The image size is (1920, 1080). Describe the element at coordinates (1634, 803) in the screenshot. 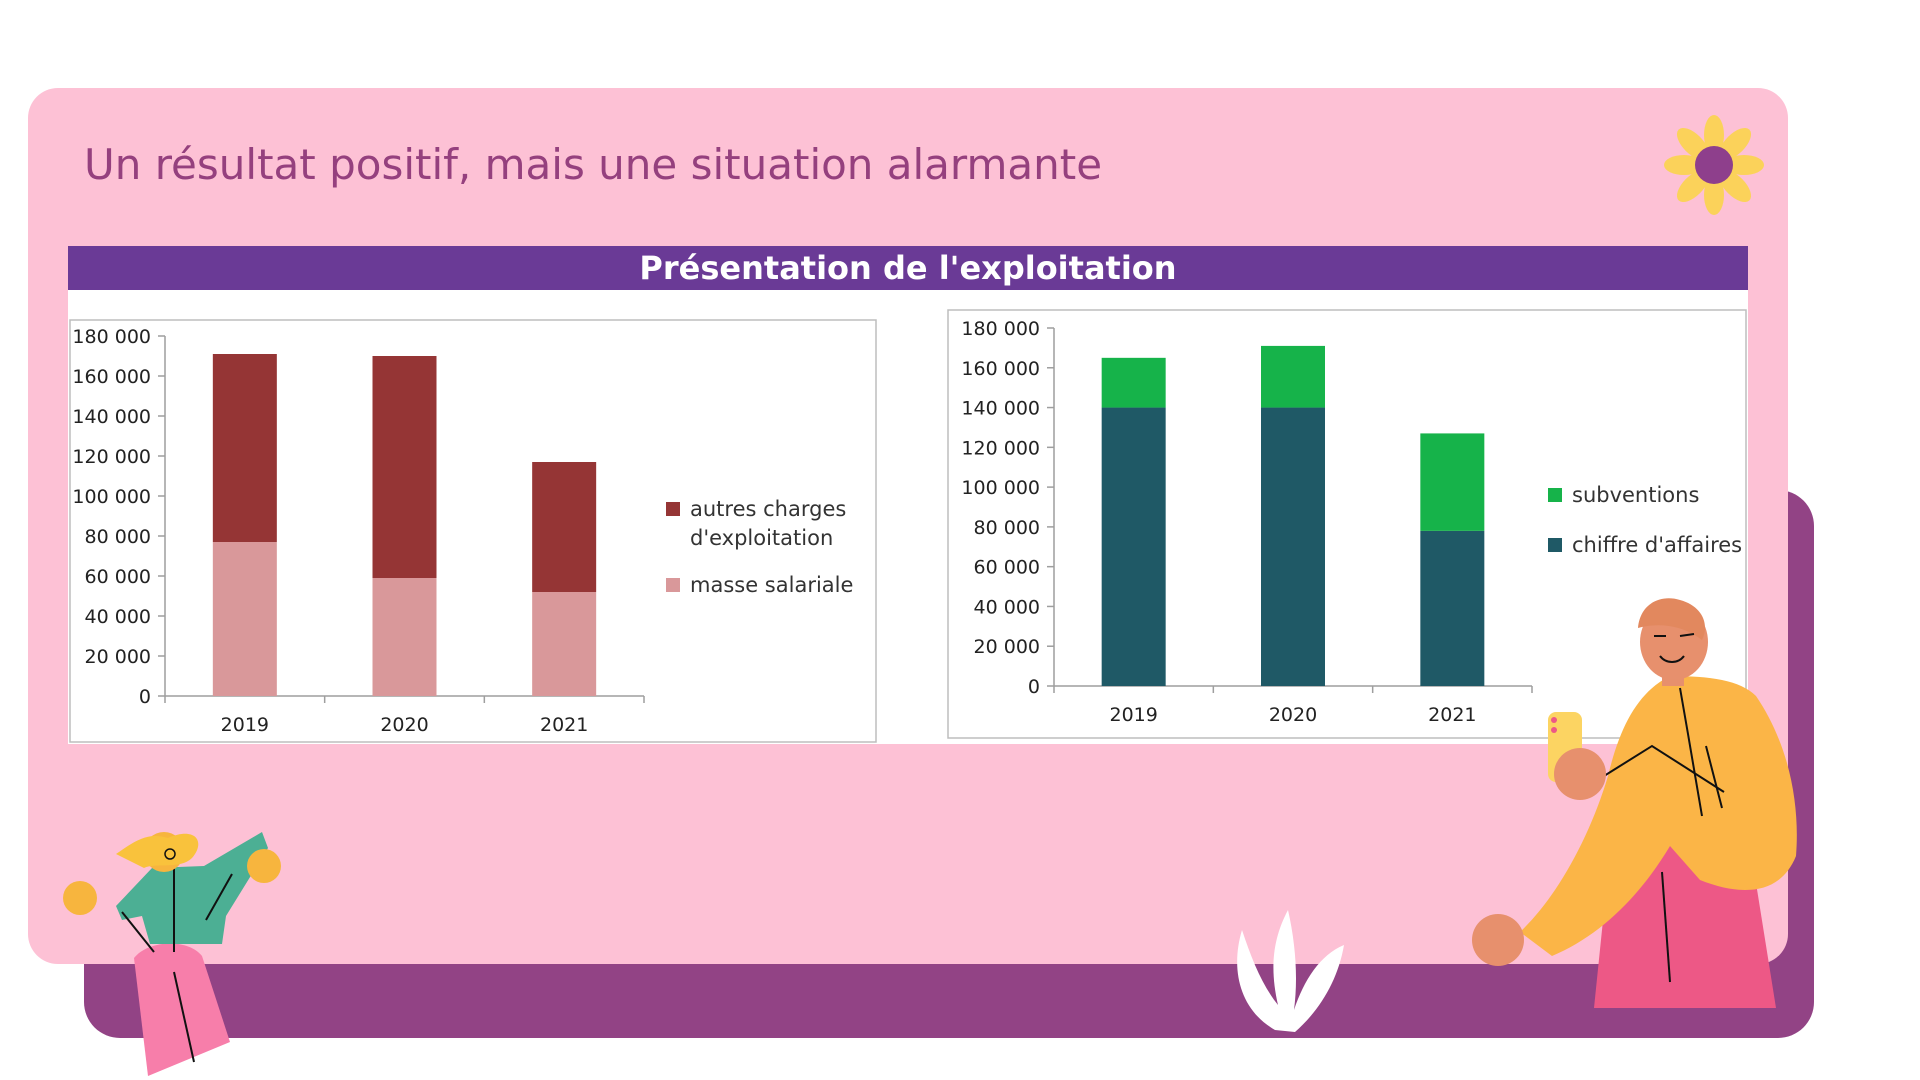

I see `person-with-phone-illustration` at that location.